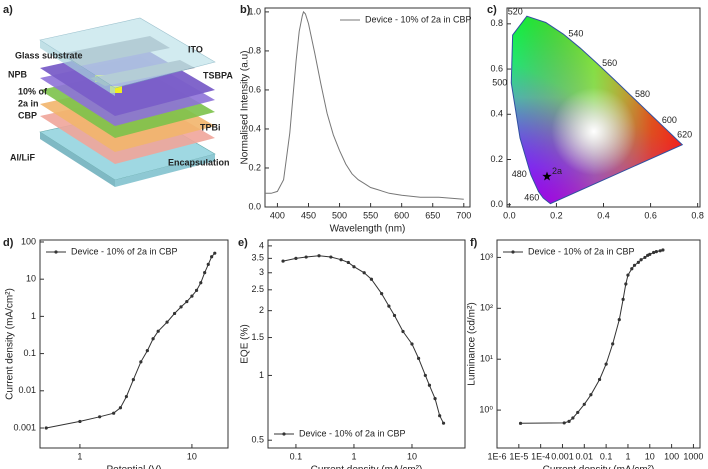 The image size is (708, 469). Describe the element at coordinates (257, 258) in the screenshot. I see `y-tick-label: 3.5` at that location.